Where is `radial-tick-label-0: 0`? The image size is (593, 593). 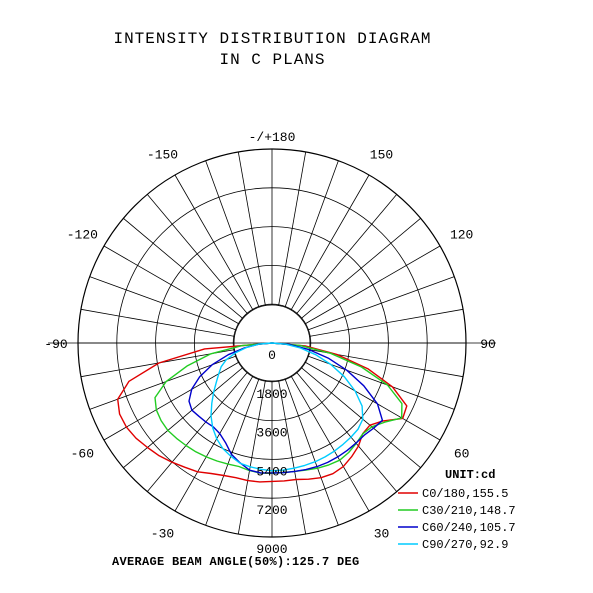
radial-tick-label-0: 0 is located at coordinates (272, 355).